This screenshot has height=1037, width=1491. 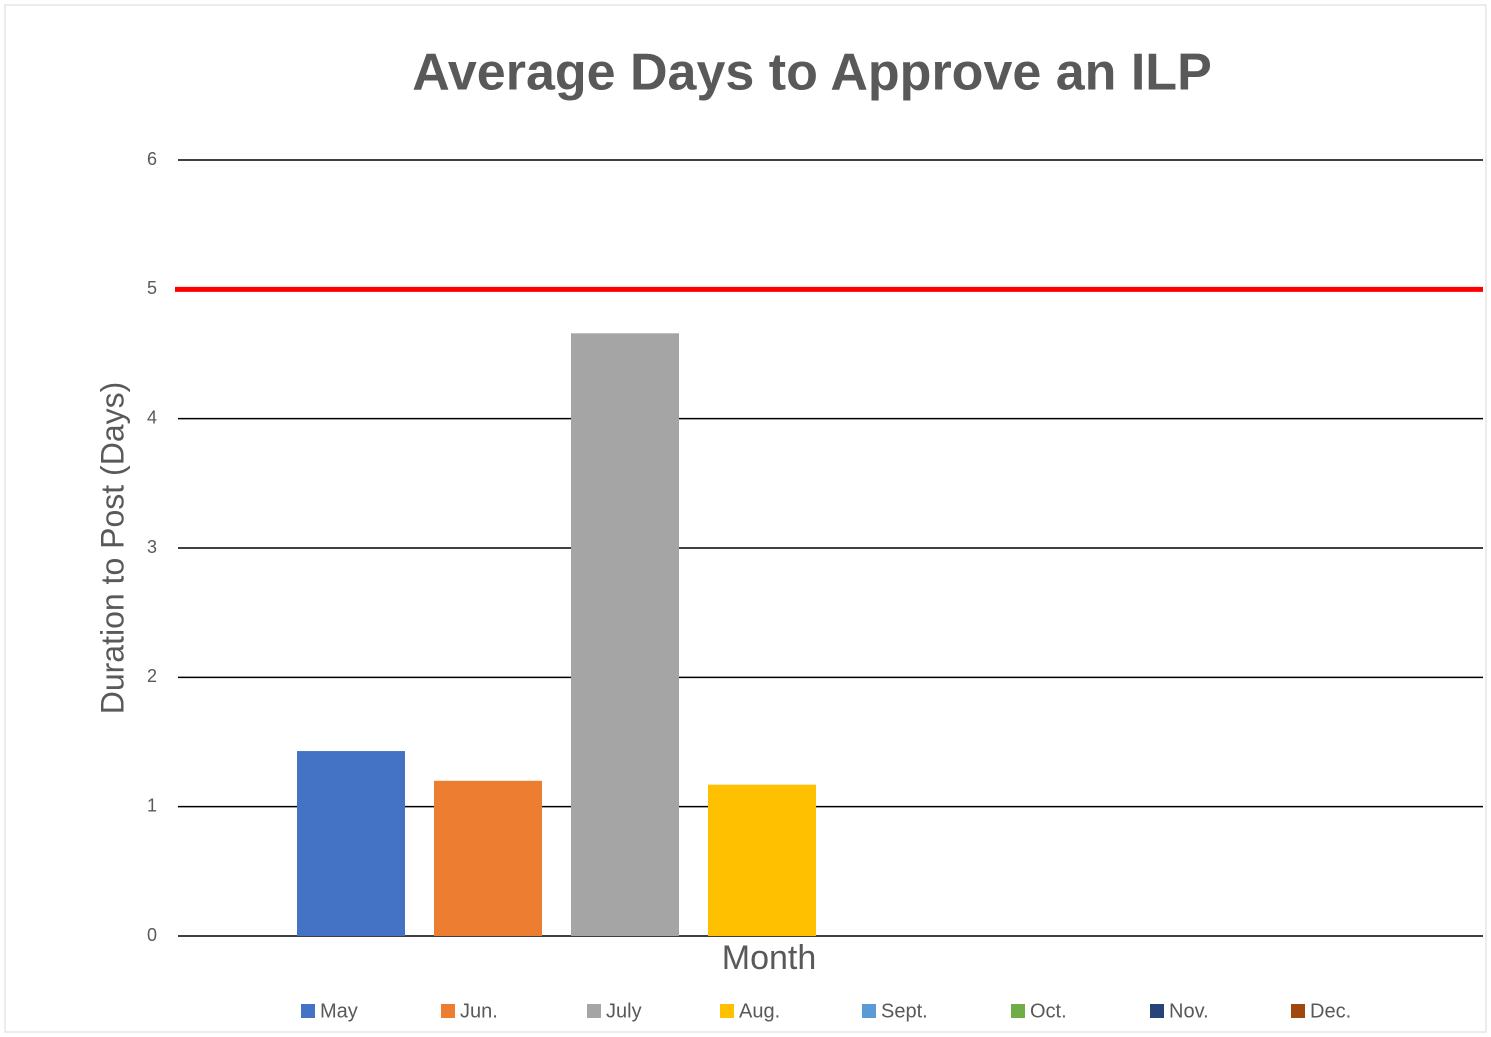 What do you see at coordinates (904, 1011) in the screenshot?
I see `legend-label: Sept.` at bounding box center [904, 1011].